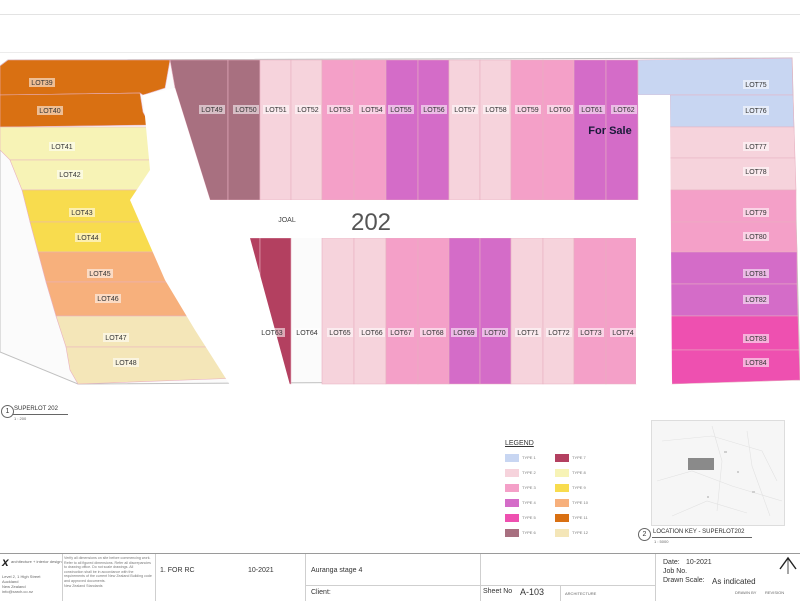 The height and width of the screenshot is (601, 800). I want to click on lot-label-53: LOT53, so click(340, 110).